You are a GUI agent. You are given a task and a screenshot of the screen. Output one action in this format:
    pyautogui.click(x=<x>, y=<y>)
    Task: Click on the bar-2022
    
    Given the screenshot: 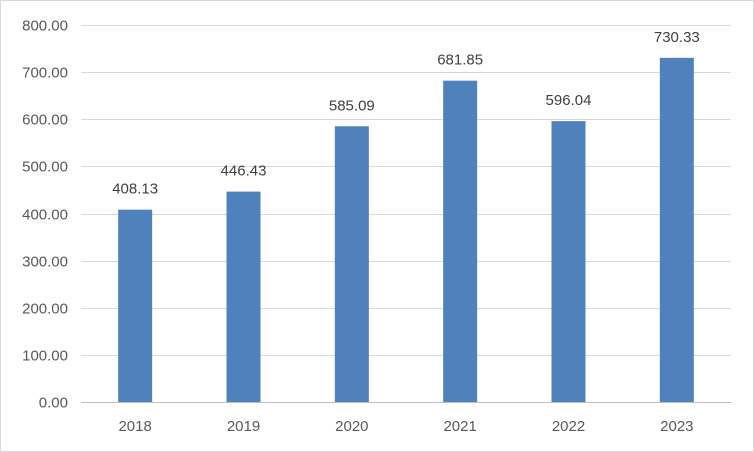 What is the action you would take?
    pyautogui.click(x=568, y=261)
    